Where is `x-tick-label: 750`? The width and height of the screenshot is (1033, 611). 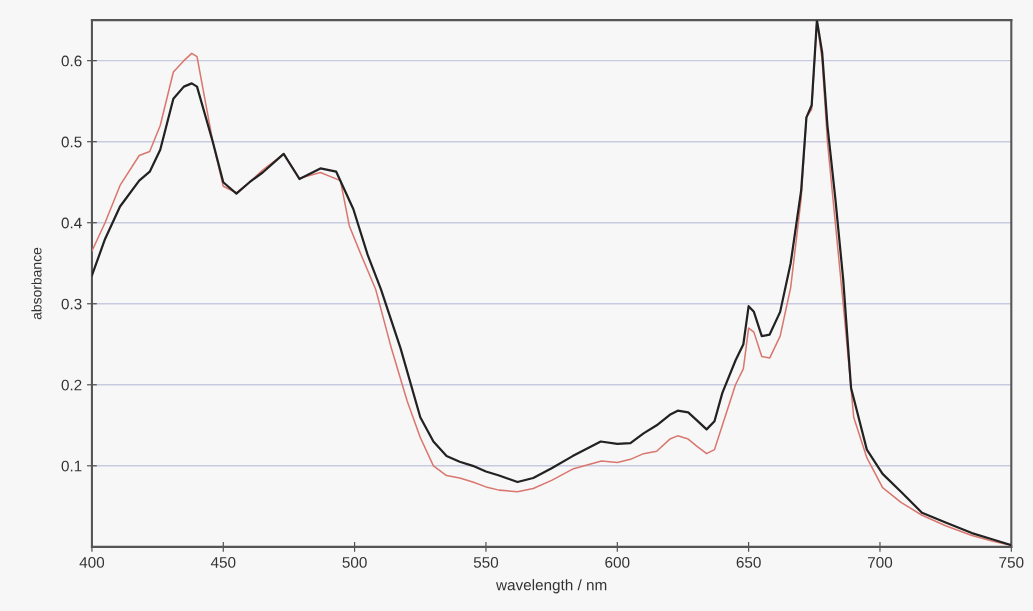
x-tick-label: 750 is located at coordinates (1011, 562).